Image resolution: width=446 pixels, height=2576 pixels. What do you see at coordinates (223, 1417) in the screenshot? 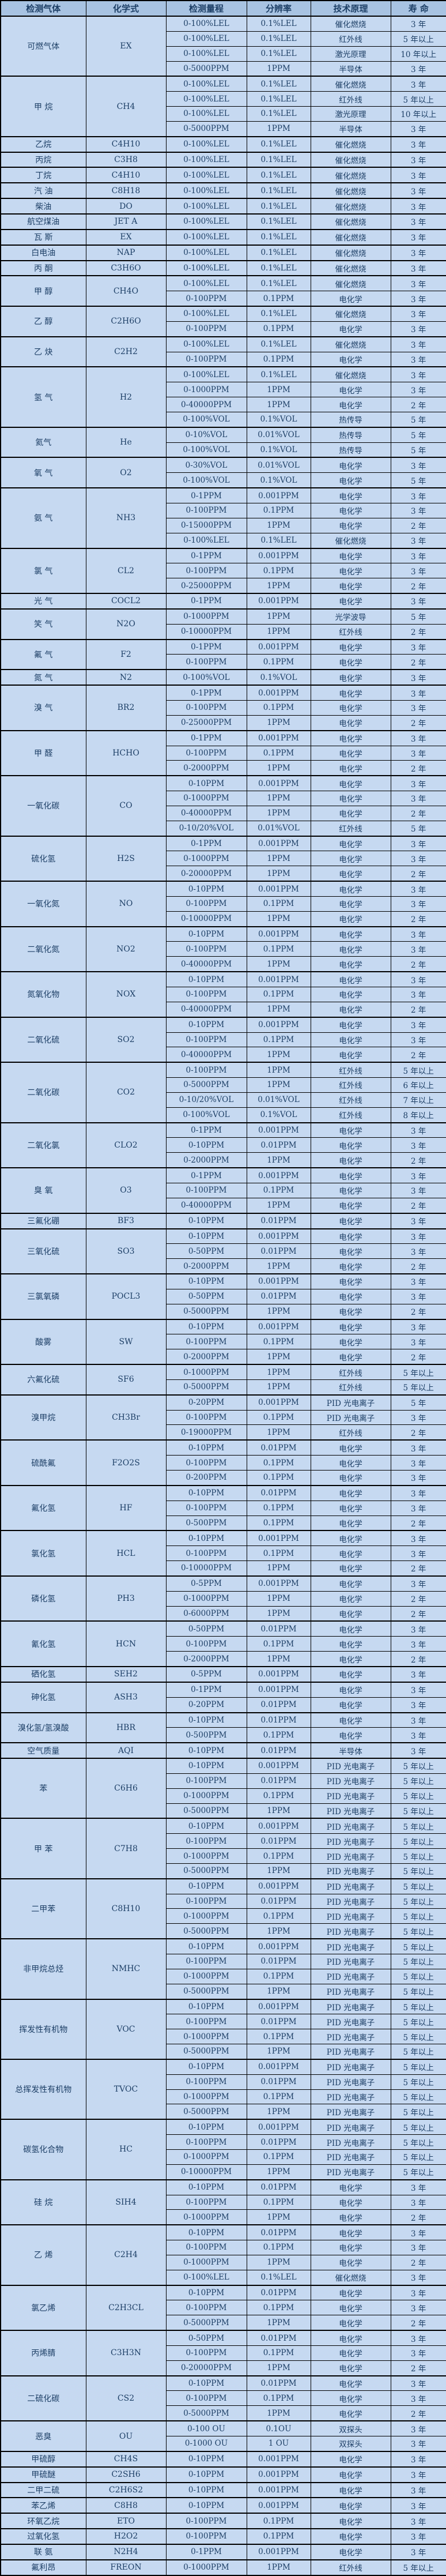
I see `gas-row: 溴甲烷 CH3Br 0-20PPM 0.001PPM PID 光电离子 5 年` at bounding box center [223, 1417].